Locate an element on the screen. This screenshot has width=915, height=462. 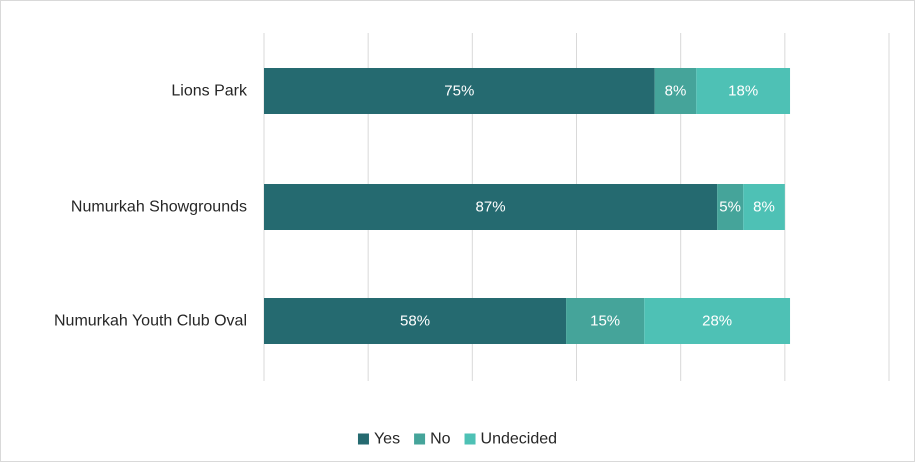
bar-numurkah-youth-club-oval-yes is located at coordinates (415, 321).